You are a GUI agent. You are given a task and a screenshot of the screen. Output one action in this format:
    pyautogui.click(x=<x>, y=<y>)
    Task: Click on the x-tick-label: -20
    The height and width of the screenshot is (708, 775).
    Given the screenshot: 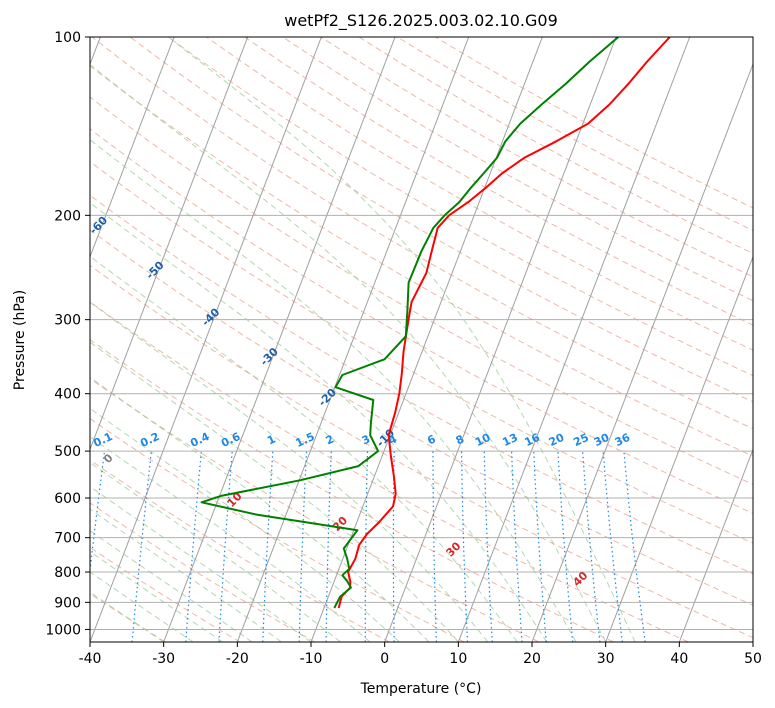 What is the action you would take?
    pyautogui.click(x=237, y=659)
    